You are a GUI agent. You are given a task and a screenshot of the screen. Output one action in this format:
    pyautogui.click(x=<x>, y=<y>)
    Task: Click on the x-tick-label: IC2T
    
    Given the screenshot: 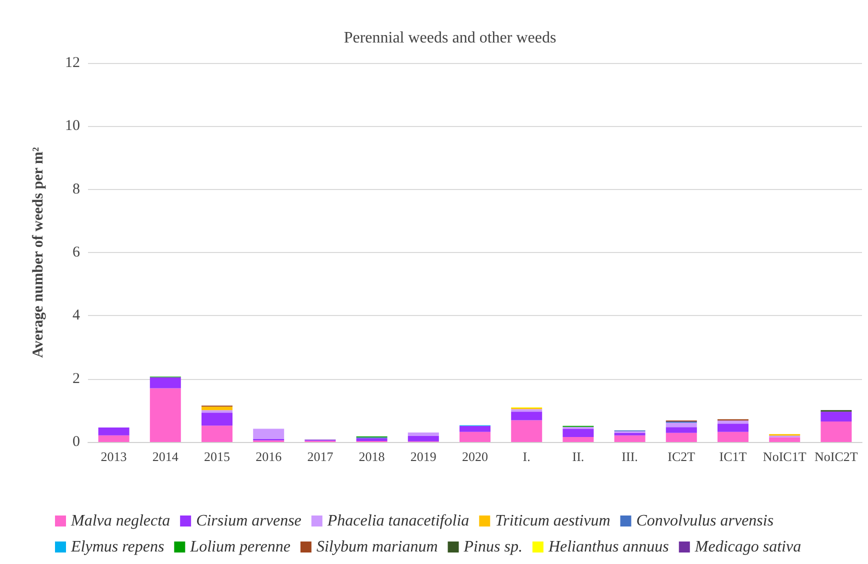 What is the action you would take?
    pyautogui.click(x=682, y=456)
    